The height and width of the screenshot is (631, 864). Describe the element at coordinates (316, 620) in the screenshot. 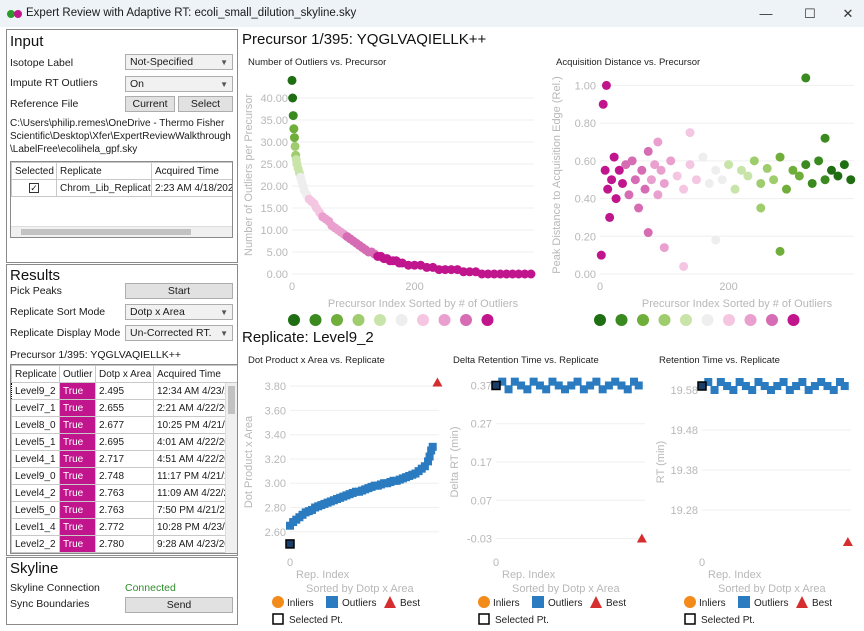

I see `selected-legend-label: Selected Pt.` at that location.